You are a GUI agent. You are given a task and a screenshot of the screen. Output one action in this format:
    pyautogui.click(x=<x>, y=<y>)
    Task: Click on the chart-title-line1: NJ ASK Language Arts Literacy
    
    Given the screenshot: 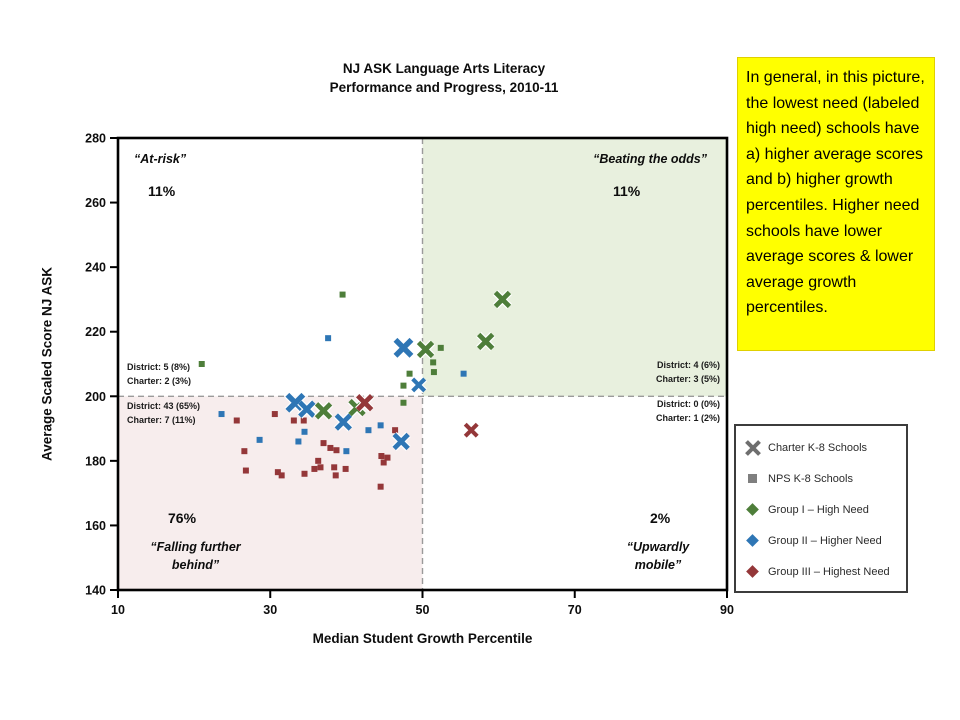 What is the action you would take?
    pyautogui.click(x=444, y=68)
    